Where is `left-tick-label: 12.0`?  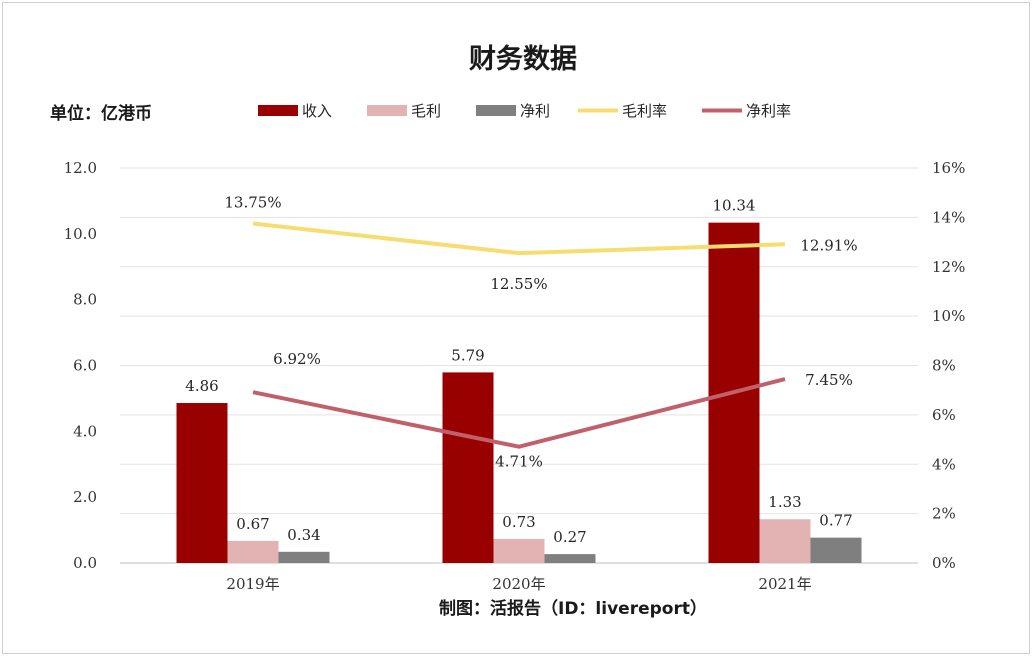
left-tick-label: 12.0 is located at coordinates (80, 168).